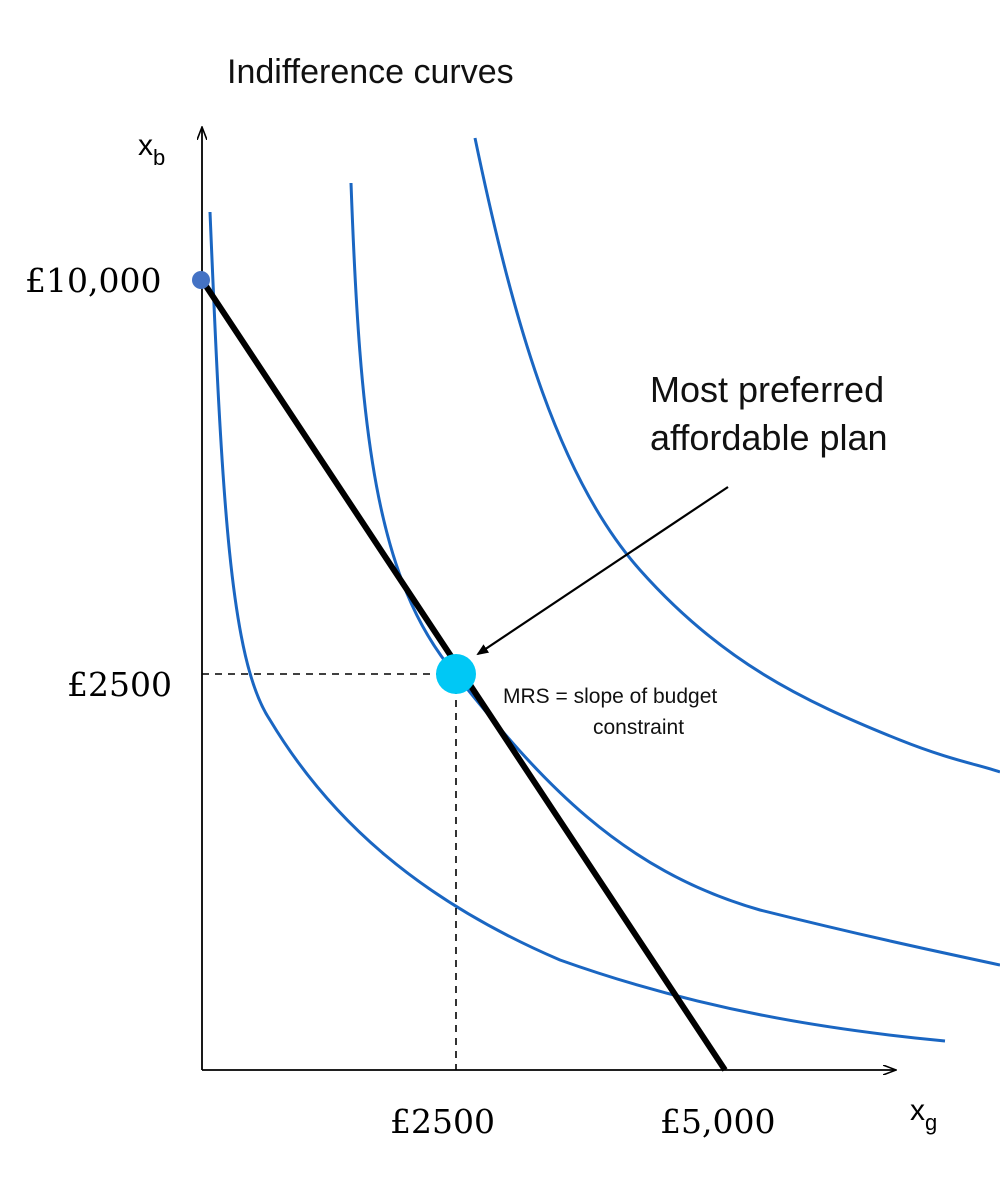 The image size is (1000, 1189). I want to click on x-tick-optimum: £2500, so click(442, 1121).